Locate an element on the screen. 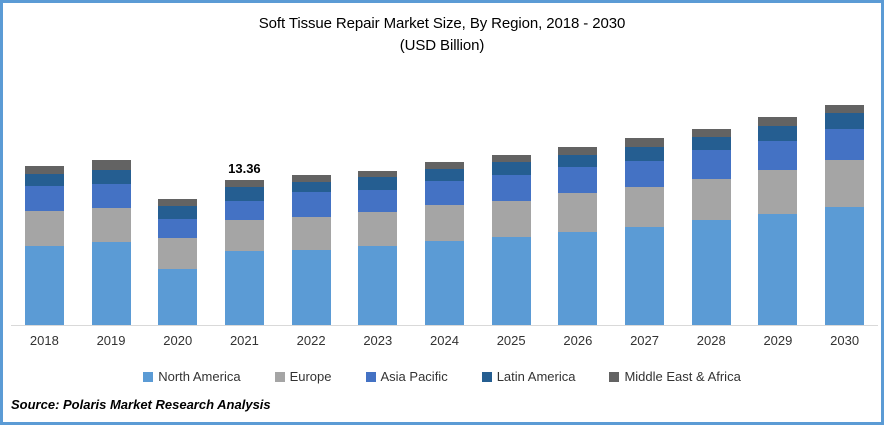 The image size is (884, 425). bar-segment-2029-north-america is located at coordinates (778, 269).